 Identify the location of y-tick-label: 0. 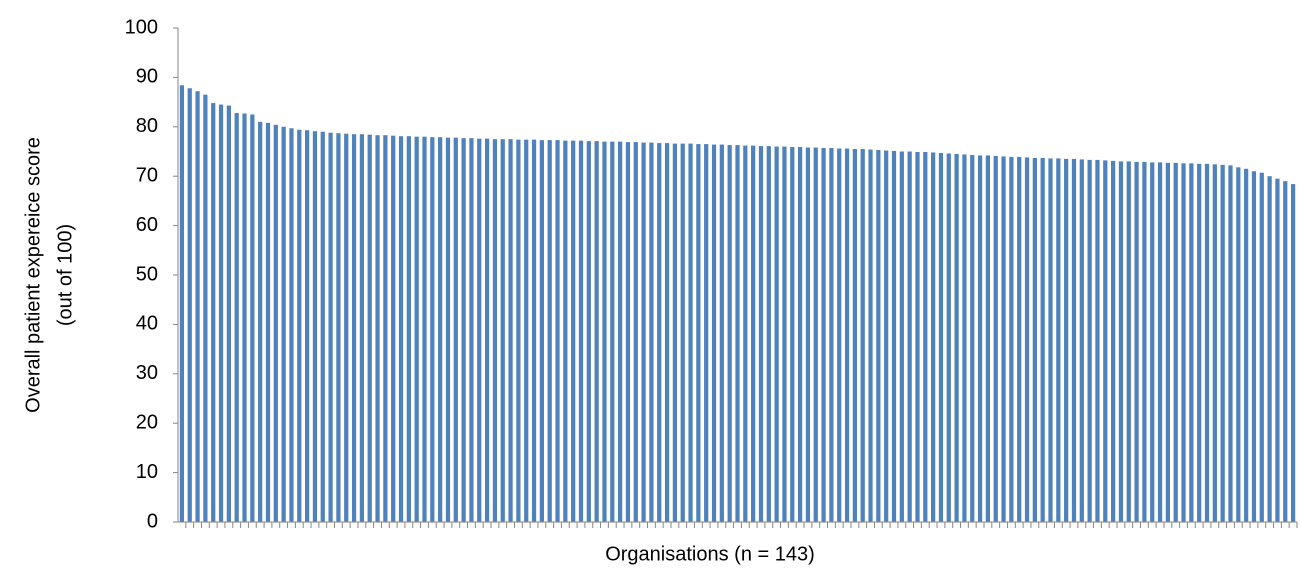
(152, 521).